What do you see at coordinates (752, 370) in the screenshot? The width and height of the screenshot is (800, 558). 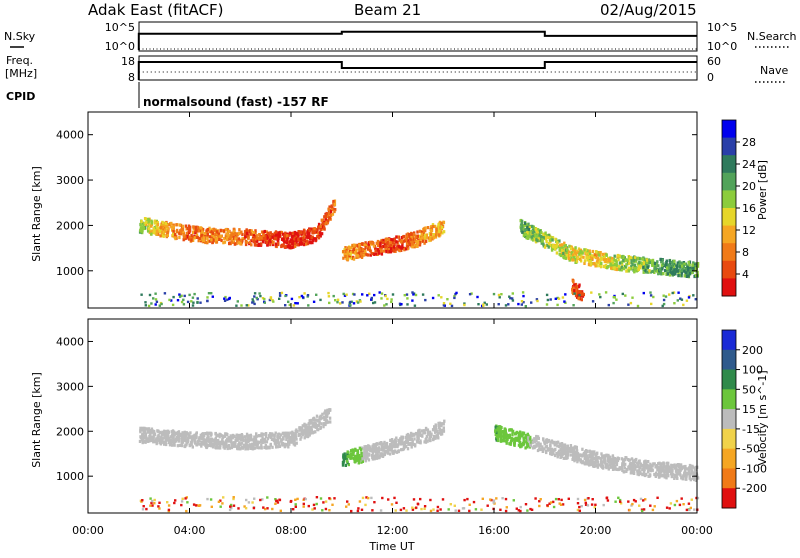 I see `colorbar-tick-label: 100` at bounding box center [752, 370].